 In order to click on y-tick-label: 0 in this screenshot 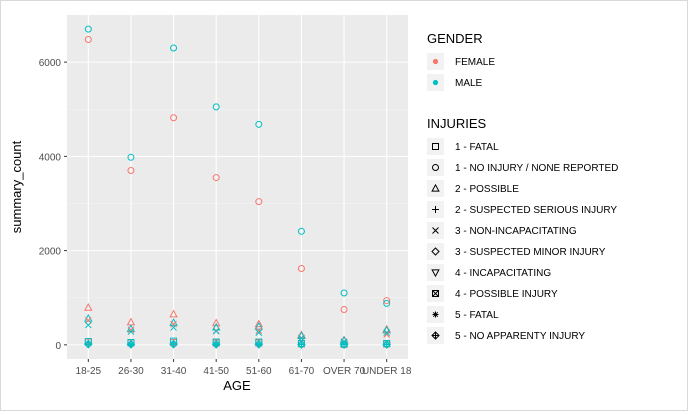, I will do `click(58, 346)`.